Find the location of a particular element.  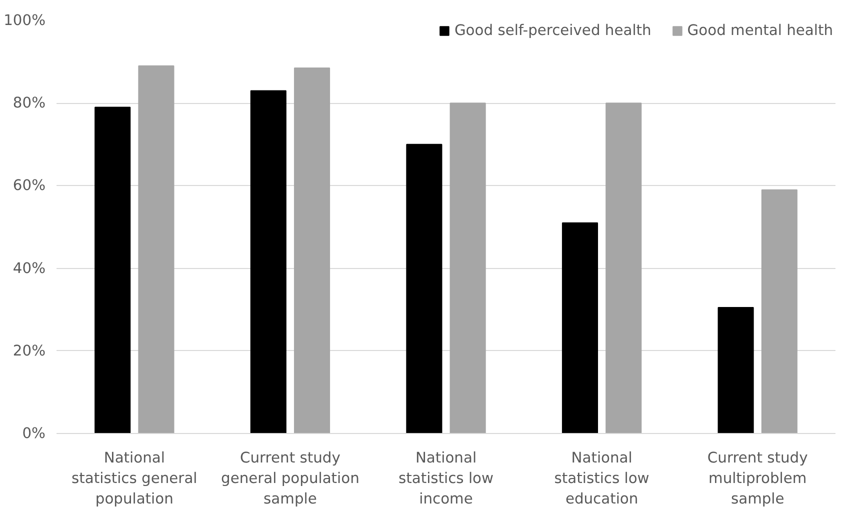

y-tick-label: 100% is located at coordinates (25, 20).